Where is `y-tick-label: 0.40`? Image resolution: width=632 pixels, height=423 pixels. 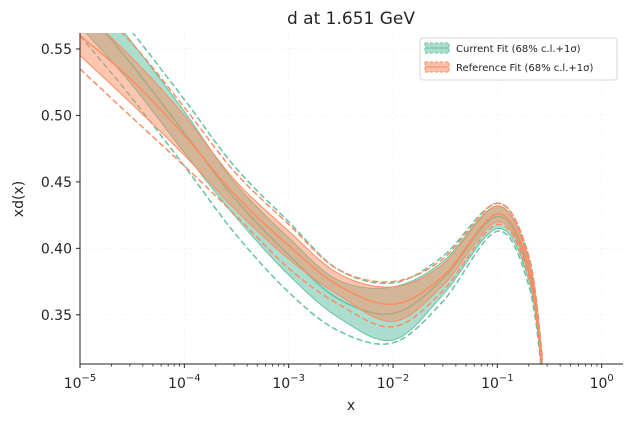 y-tick-label: 0.40 is located at coordinates (56, 249).